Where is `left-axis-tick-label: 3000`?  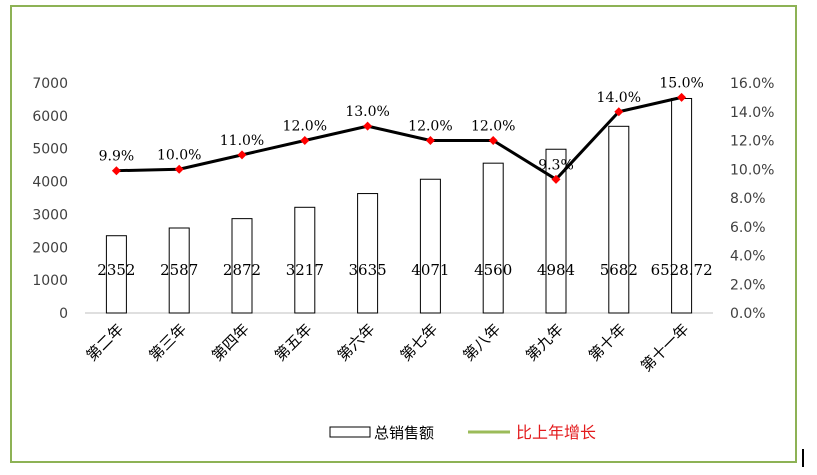
left-axis-tick-label: 3000 is located at coordinates (50, 215).